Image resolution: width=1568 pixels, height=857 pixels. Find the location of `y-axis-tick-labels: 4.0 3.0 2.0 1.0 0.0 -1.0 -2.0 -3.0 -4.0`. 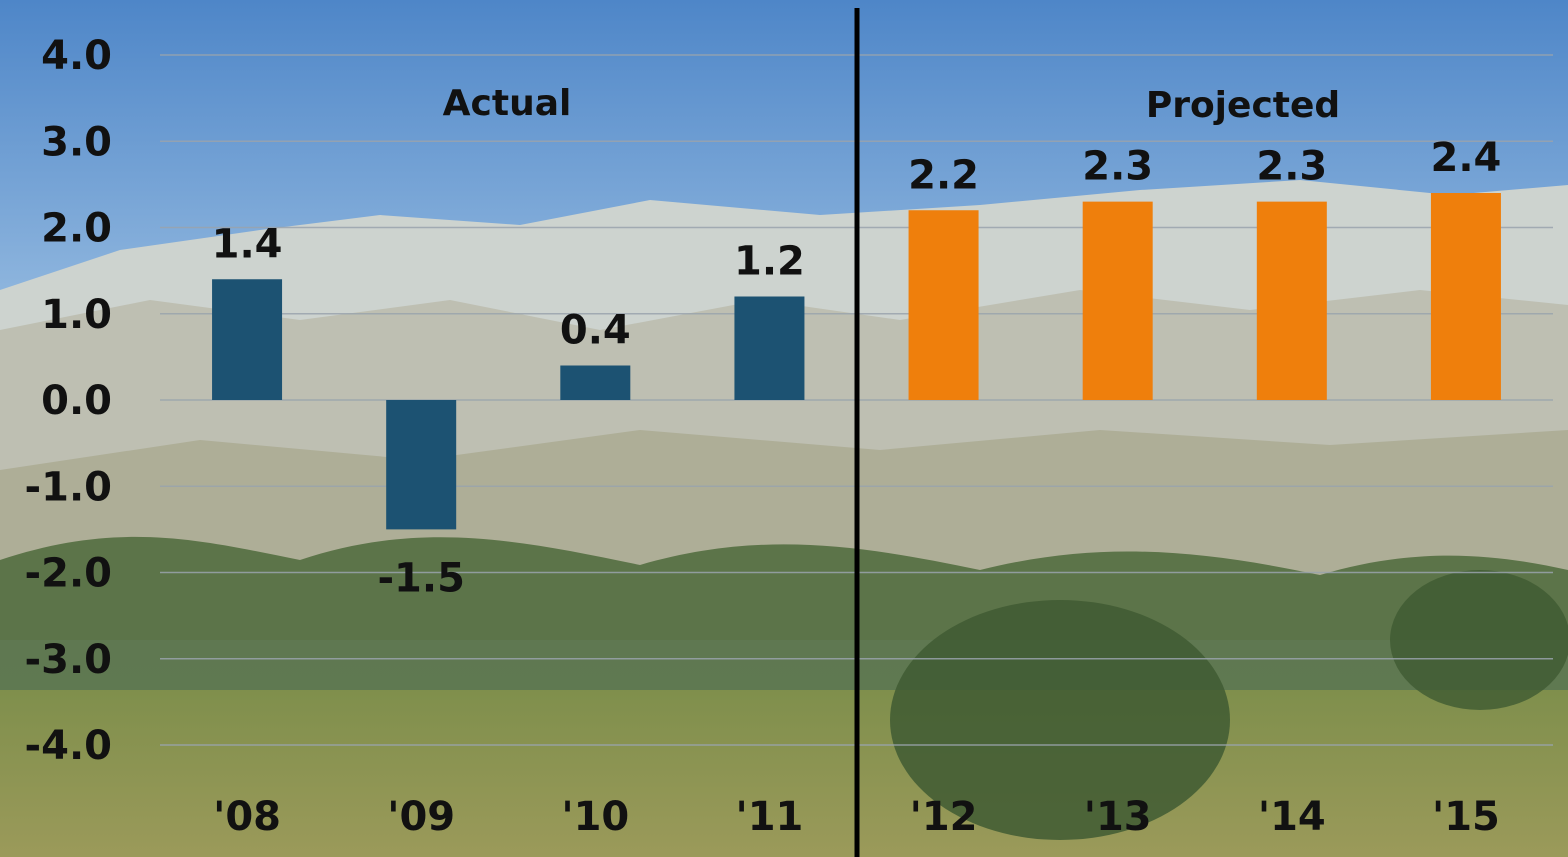

y-axis-tick-labels: 4.0 3.0 2.0 1.0 0.0 -1.0 -2.0 -3.0 -4.0 is located at coordinates (68, 401).